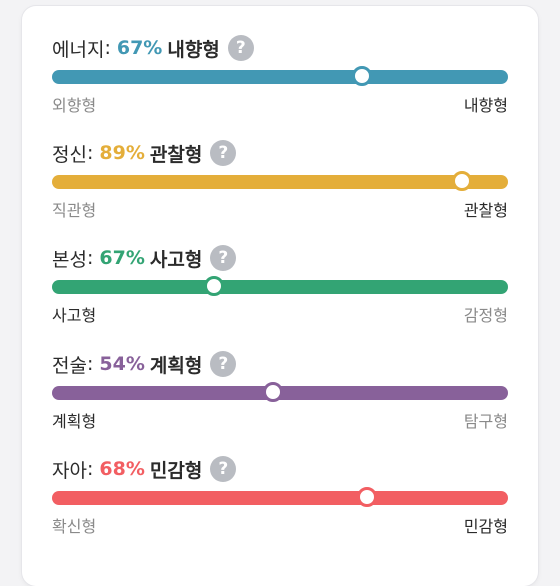 The image size is (560, 586). I want to click on trait-left-label: 계획형, so click(74, 421).